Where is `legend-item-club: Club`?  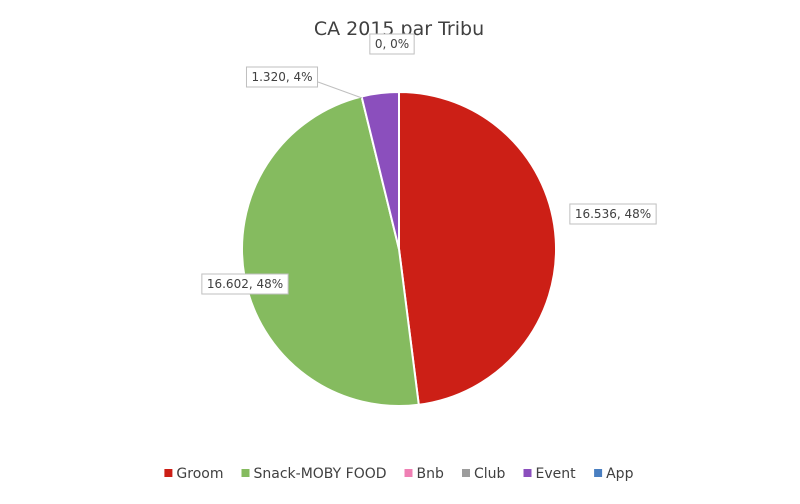
legend-item-club: Club is located at coordinates (484, 474).